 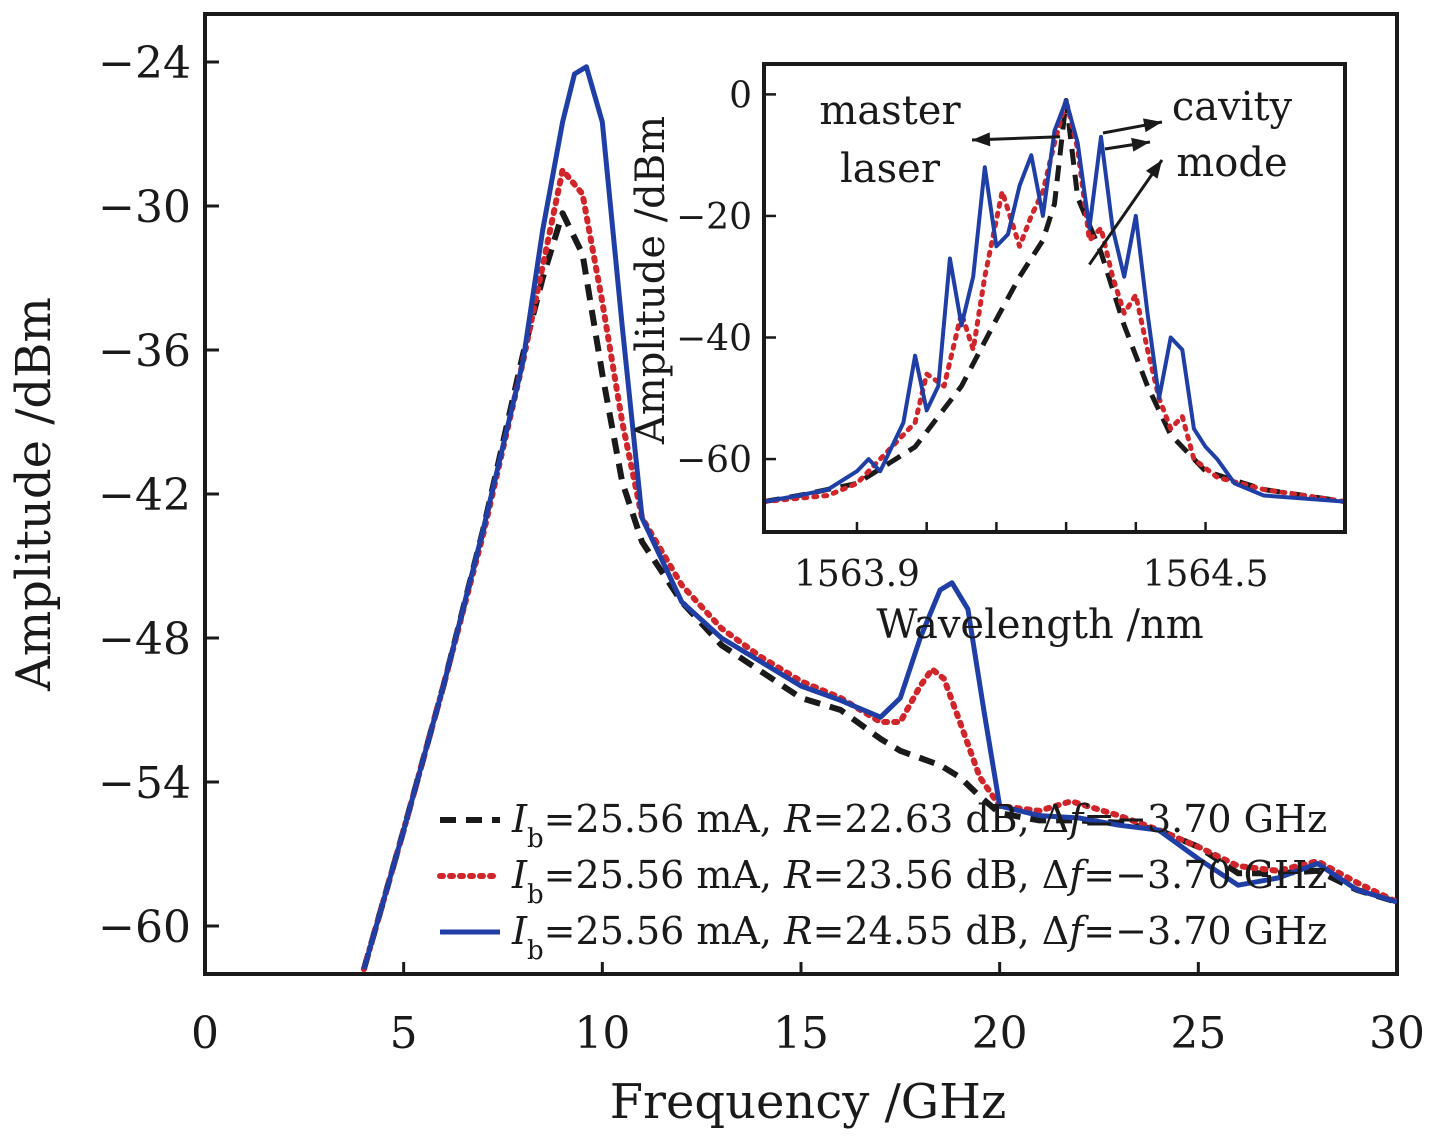 I want to click on legend-entry-dotted: Ib=25.56 mA, R=23.56 dB, Δf=−3.70 GHz, so click(x=919, y=881).